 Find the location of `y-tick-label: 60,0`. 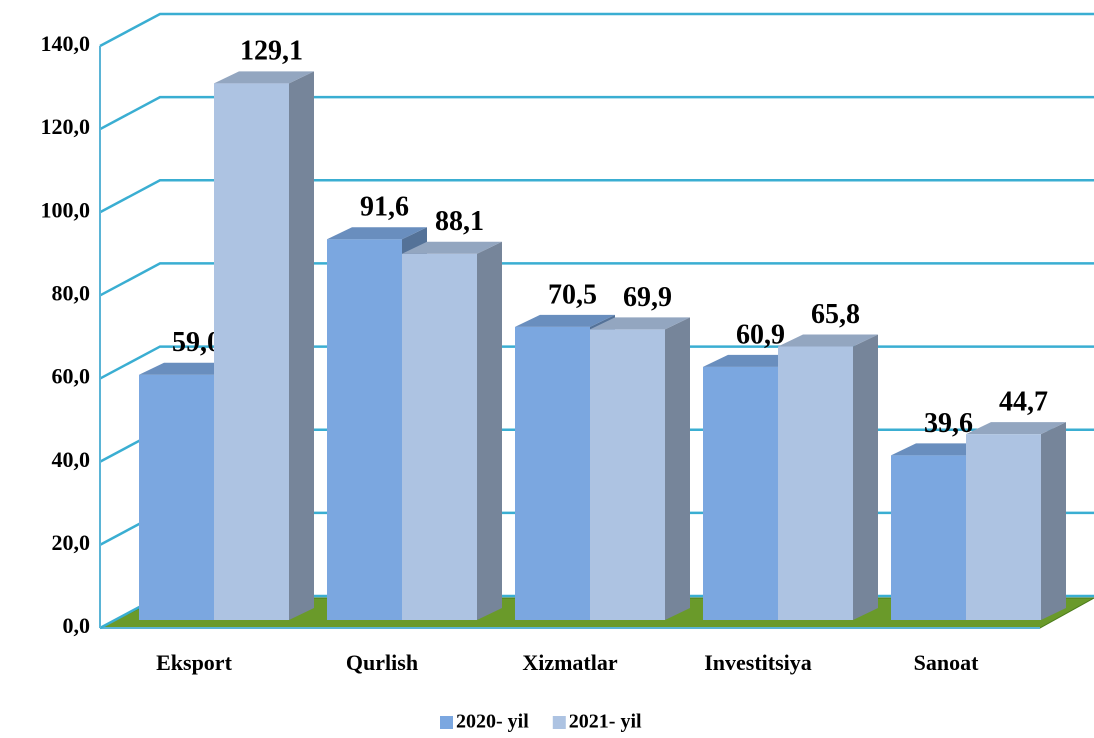

y-tick-label: 60,0 is located at coordinates (71, 376).